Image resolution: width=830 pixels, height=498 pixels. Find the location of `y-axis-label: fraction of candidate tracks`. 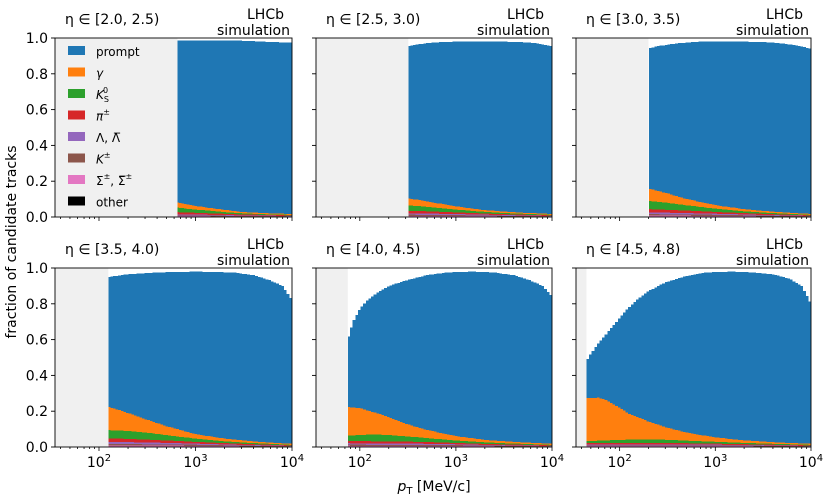

y-axis-label: fraction of candidate tracks is located at coordinates (12, 241).